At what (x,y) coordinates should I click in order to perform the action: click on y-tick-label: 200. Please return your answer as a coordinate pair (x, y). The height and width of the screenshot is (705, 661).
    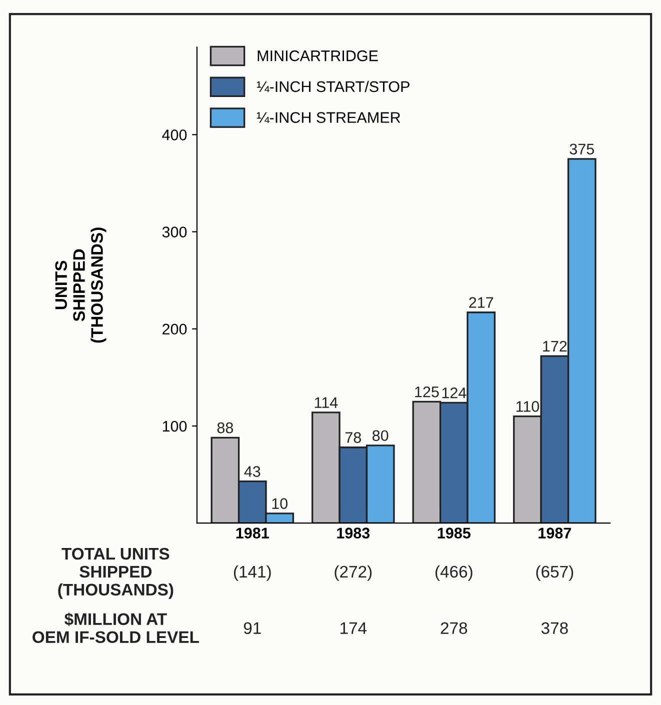
    Looking at the image, I should click on (174, 329).